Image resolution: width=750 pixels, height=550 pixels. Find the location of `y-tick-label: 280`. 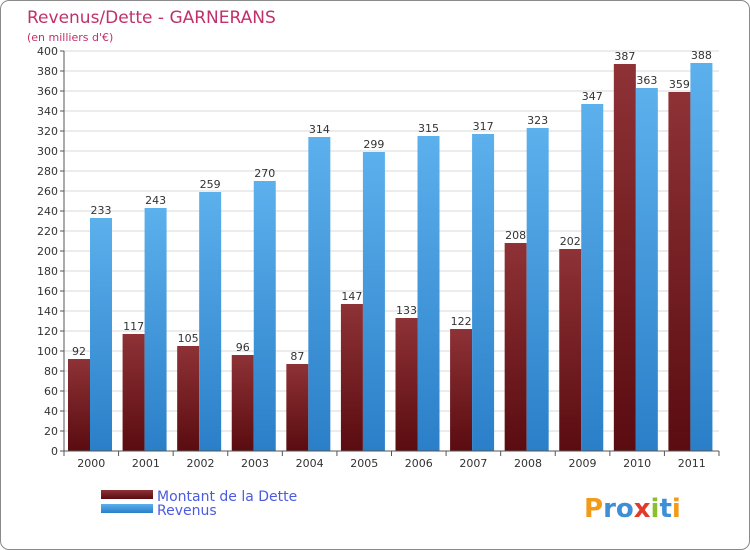

y-tick-label: 280 is located at coordinates (47, 171).